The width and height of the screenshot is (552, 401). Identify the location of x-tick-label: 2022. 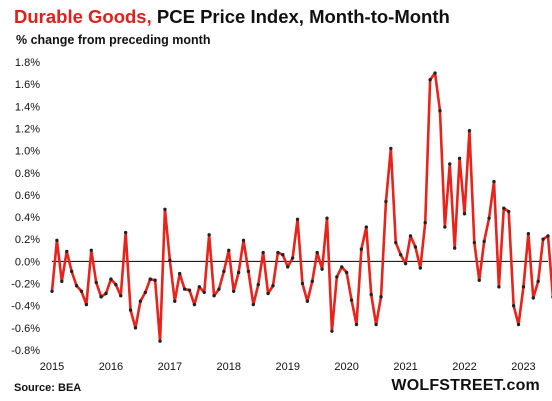
(464, 367).